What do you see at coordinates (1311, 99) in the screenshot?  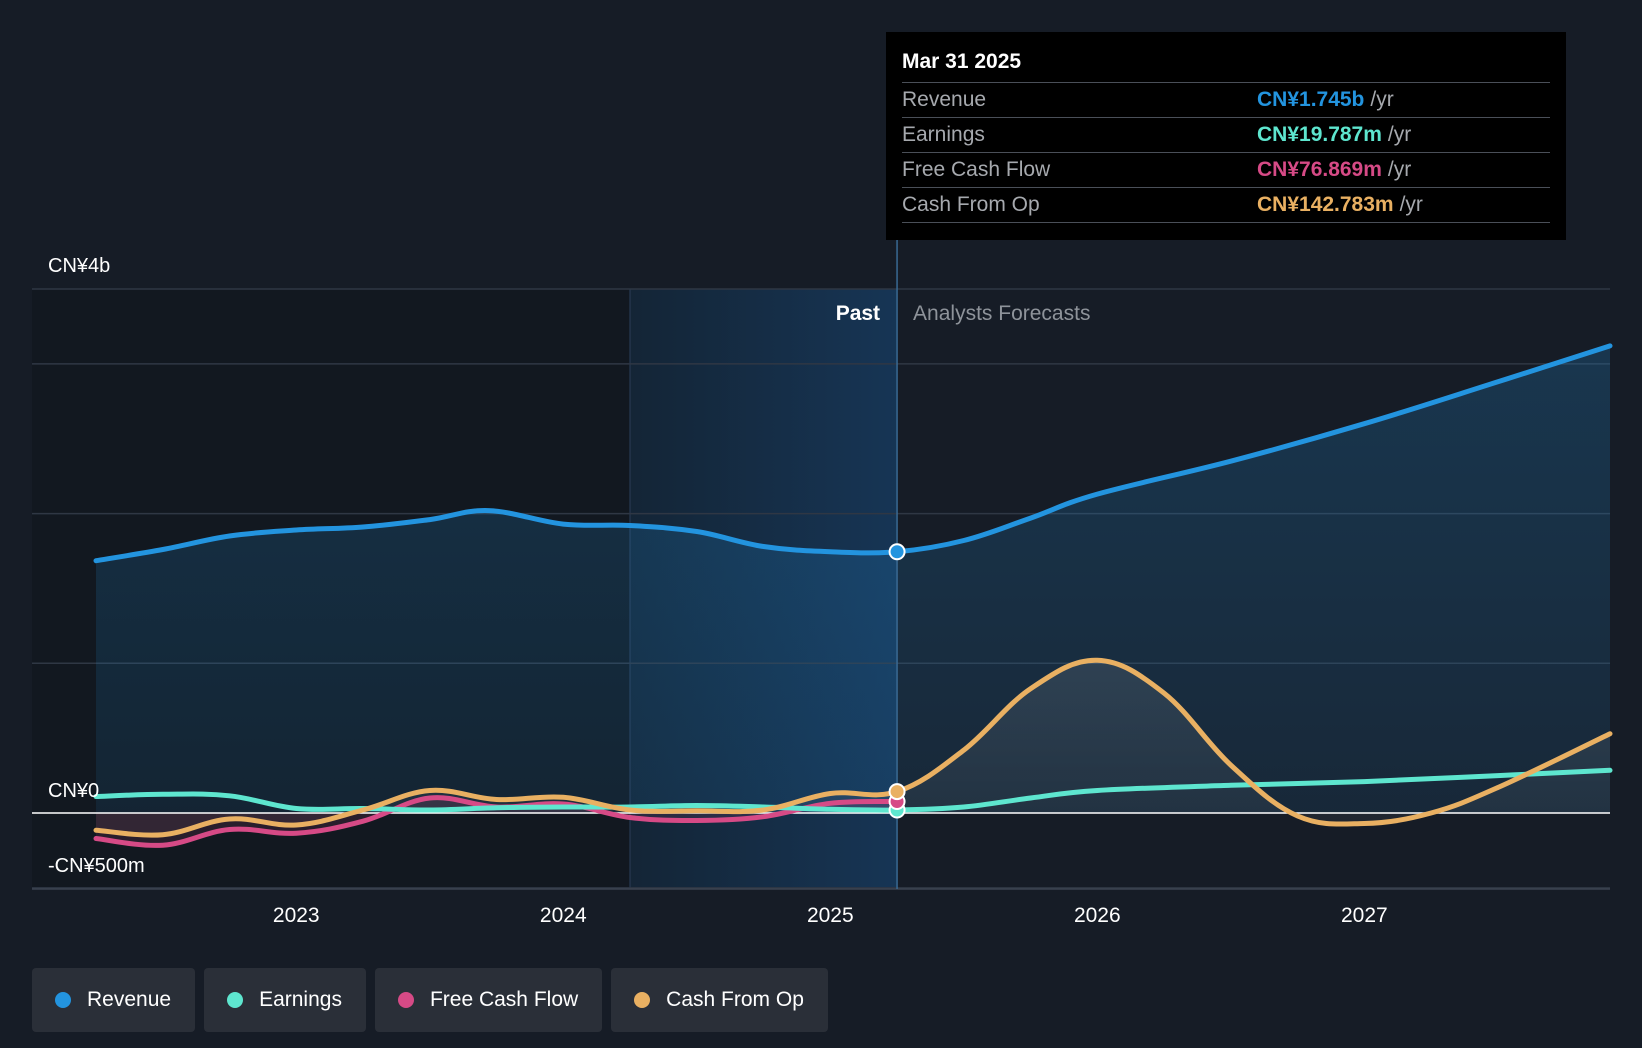 I see `tooltip-value: CN¥1.745b` at bounding box center [1311, 99].